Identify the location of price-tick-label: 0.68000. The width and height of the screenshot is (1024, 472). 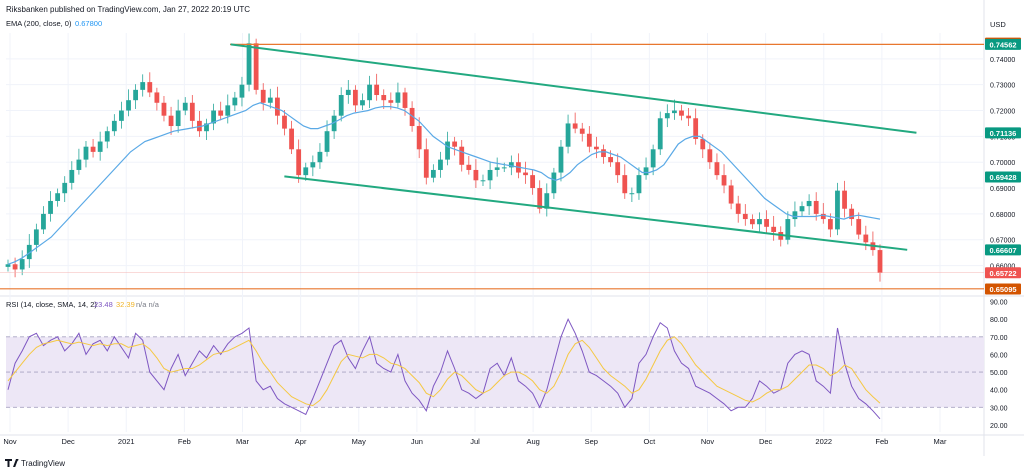
(1002, 215).